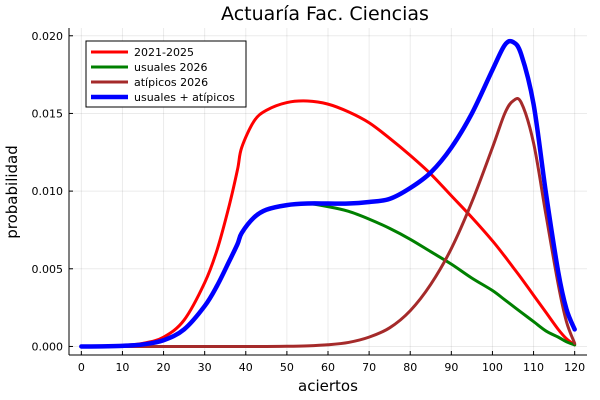 This screenshot has height=400, width=600. Describe the element at coordinates (171, 82) in the screenshot. I see `legend-label-2: atípicos 2026` at that location.